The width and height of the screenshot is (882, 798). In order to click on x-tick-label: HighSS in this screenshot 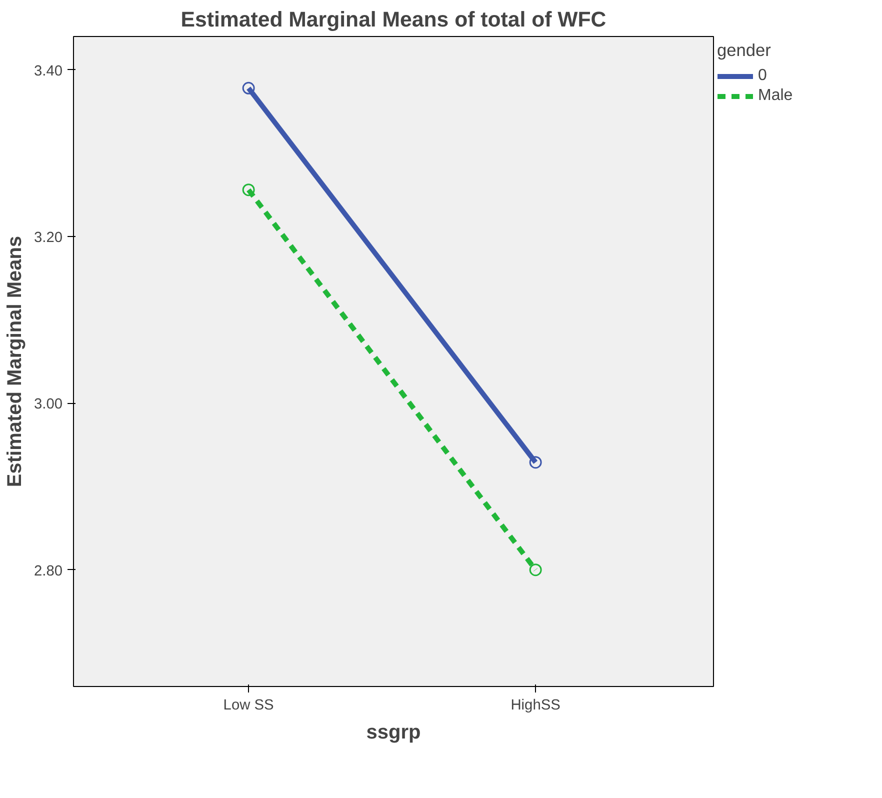, I will do `click(535, 706)`.